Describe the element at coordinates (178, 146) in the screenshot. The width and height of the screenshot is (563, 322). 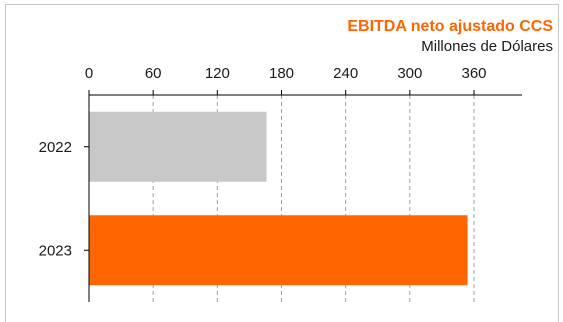
I see `bar-2022` at that location.